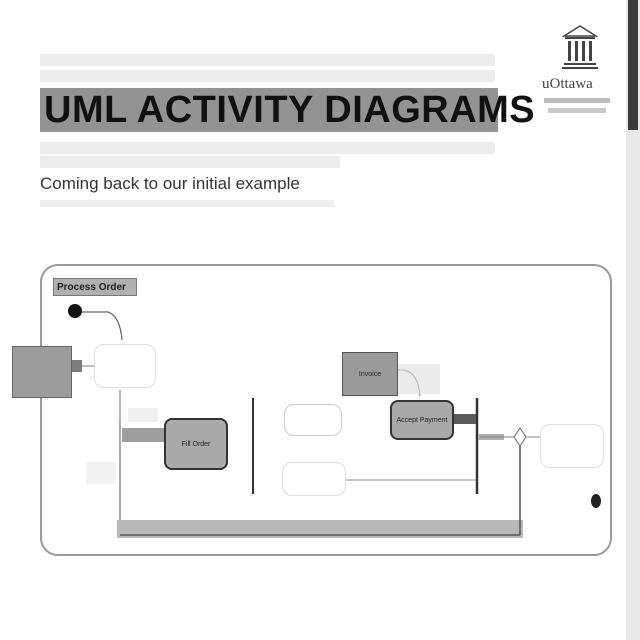 The image size is (640, 640). What do you see at coordinates (580, 47) in the screenshot?
I see `university-logo-icon` at bounding box center [580, 47].